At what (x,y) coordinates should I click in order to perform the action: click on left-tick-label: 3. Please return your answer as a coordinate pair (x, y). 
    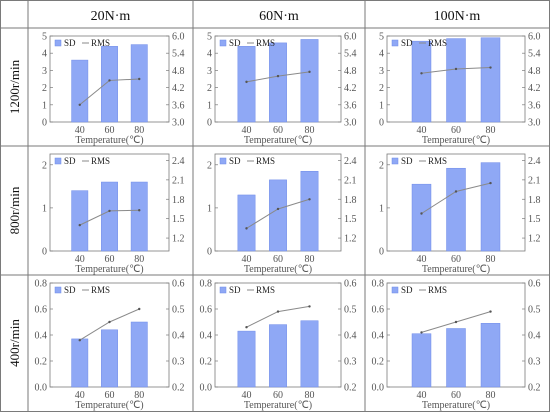
    Looking at the image, I should click on (381, 71).